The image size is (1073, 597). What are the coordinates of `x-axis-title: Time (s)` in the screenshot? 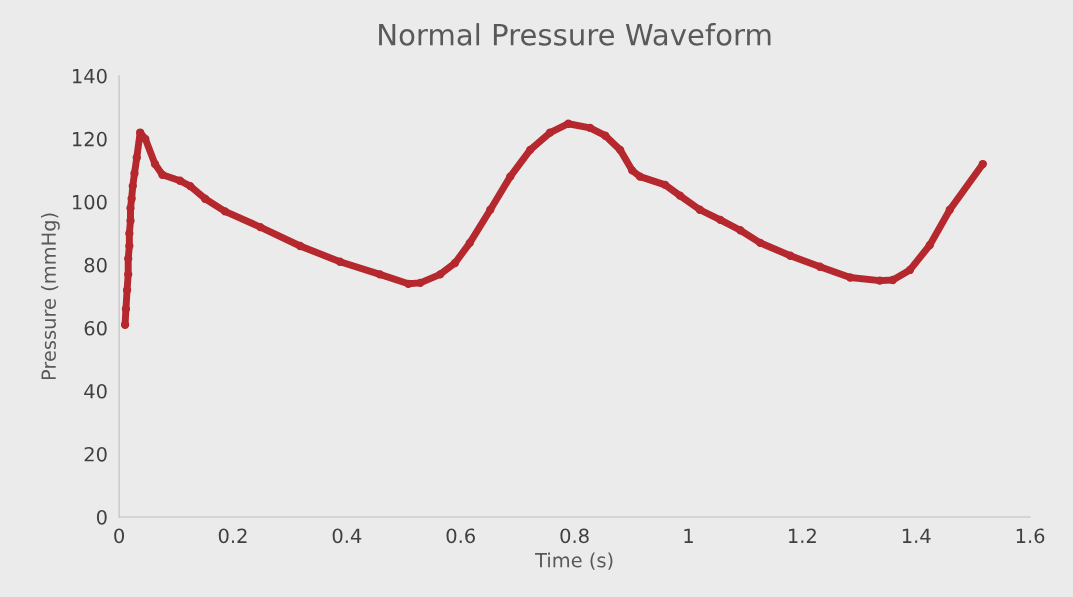 It's located at (574, 561).